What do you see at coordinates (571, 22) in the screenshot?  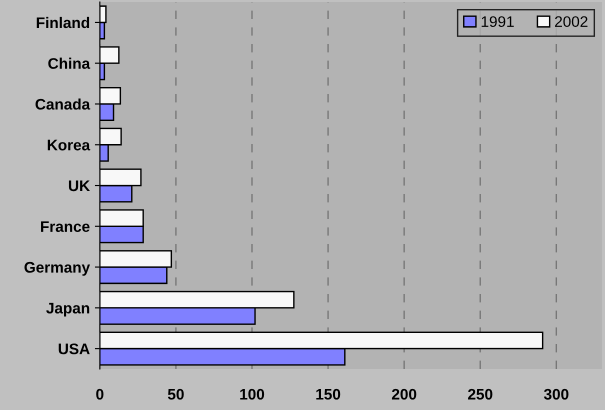 I see `legend-label: 2002` at bounding box center [571, 22].